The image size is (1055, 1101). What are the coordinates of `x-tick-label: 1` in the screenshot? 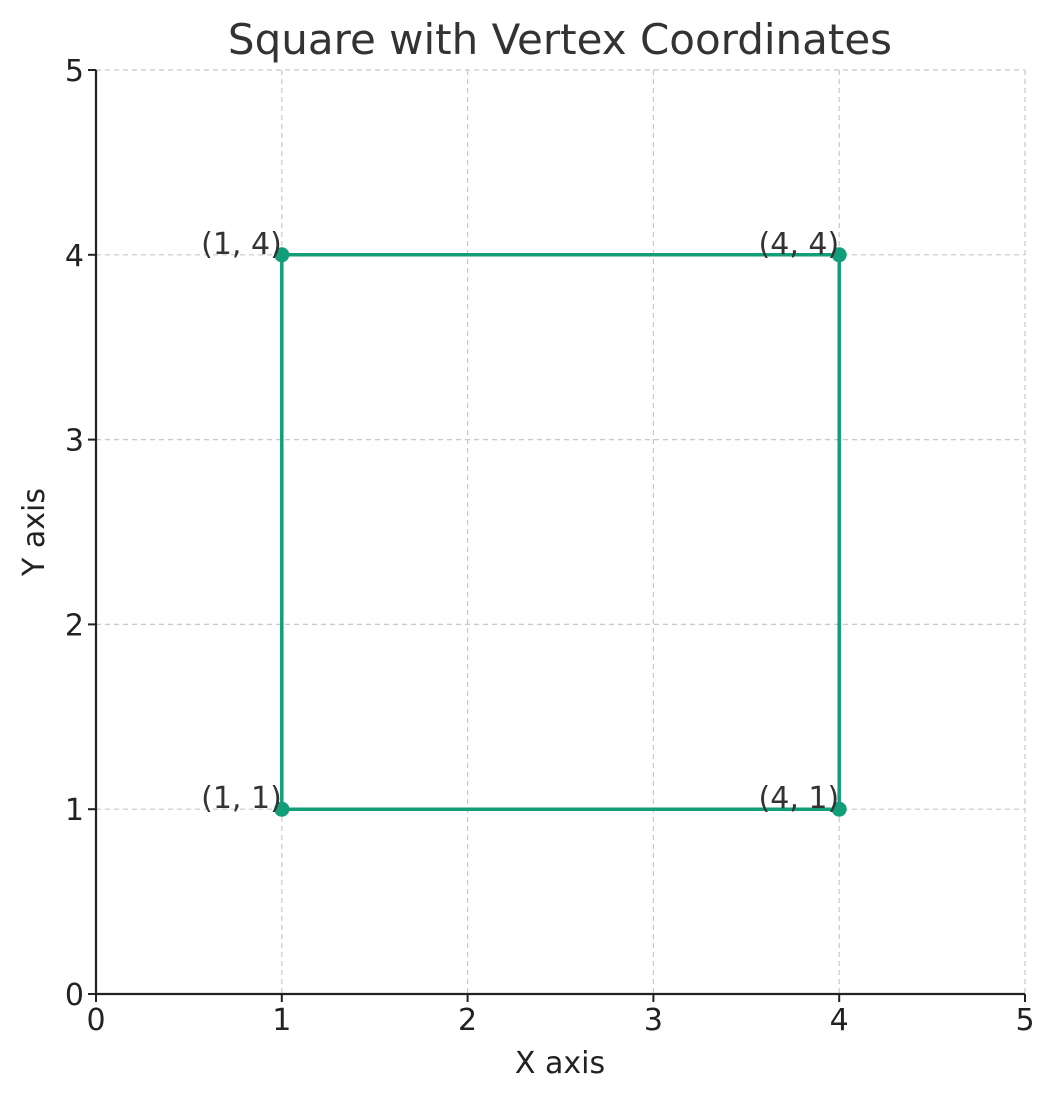 It's located at (281, 1020).